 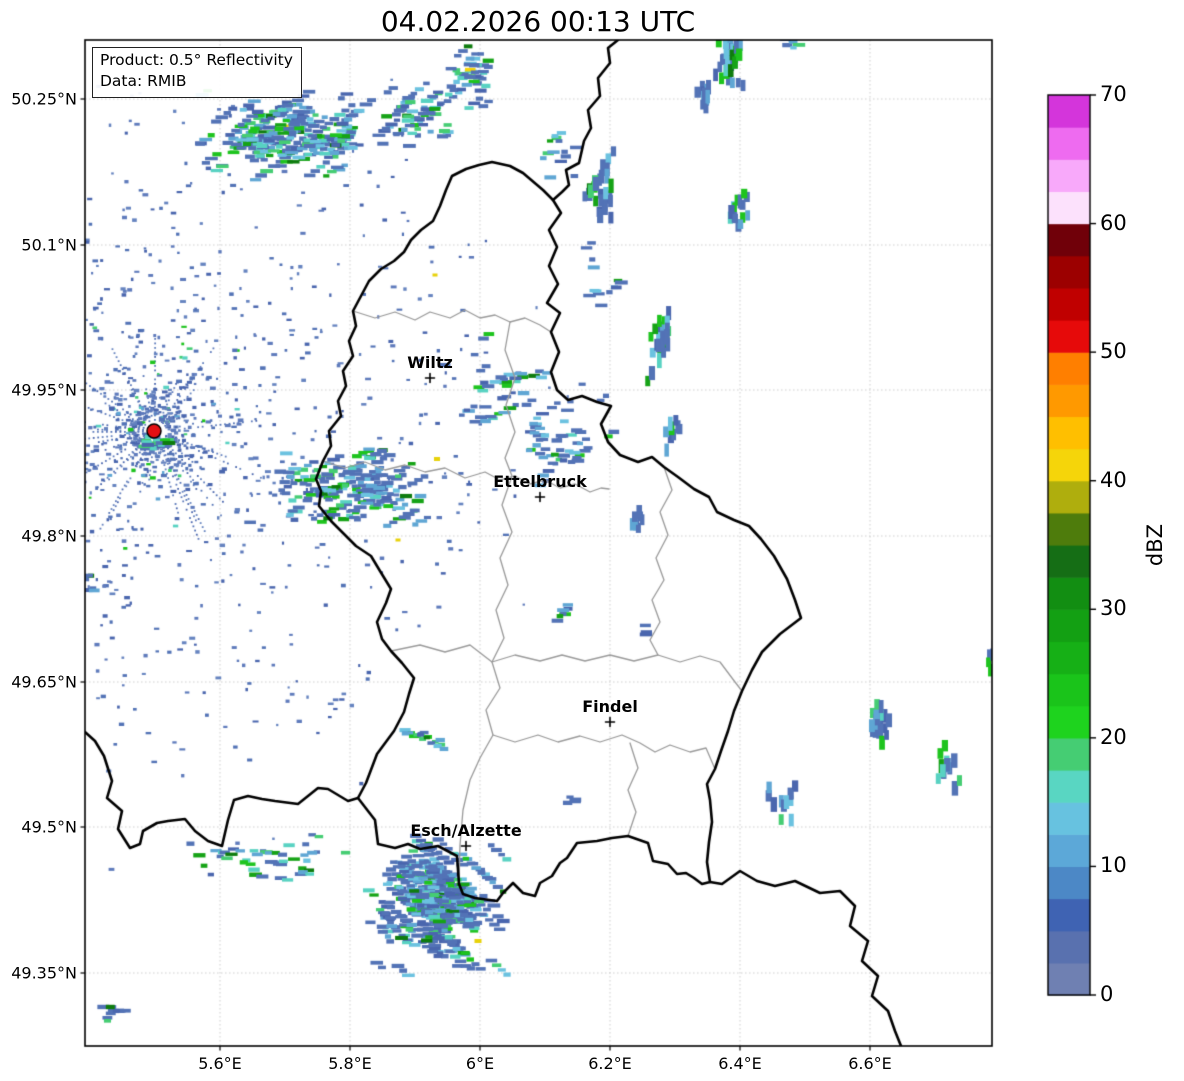 I want to click on x-axis-tick-label: 6.2°E, so click(x=610, y=1063).